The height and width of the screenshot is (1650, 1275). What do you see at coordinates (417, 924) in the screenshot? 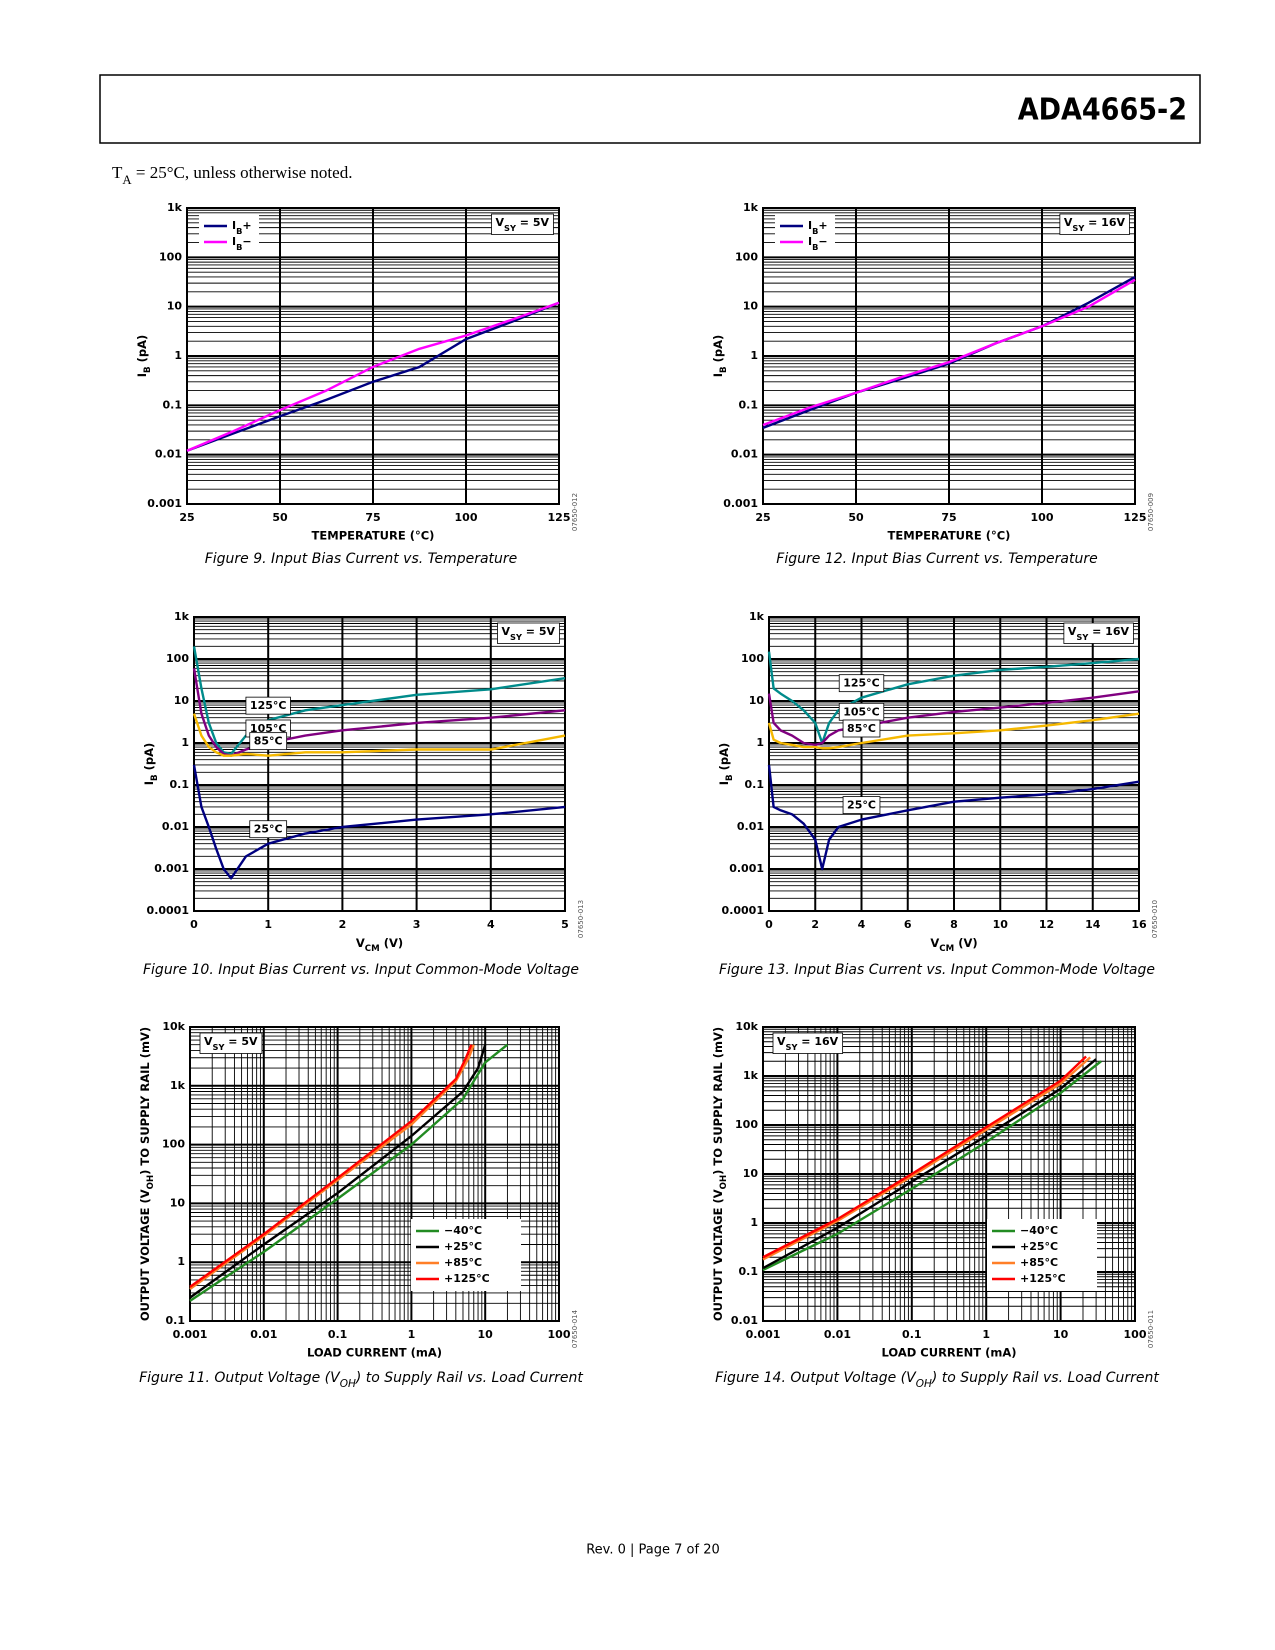
I see `x-tick-label: 3` at bounding box center [417, 924].